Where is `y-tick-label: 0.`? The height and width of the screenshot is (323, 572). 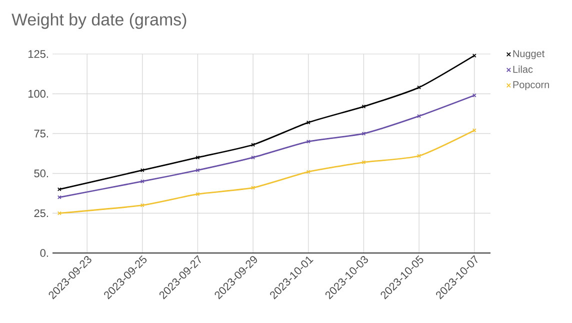 y-tick-label: 0. is located at coordinates (44, 253).